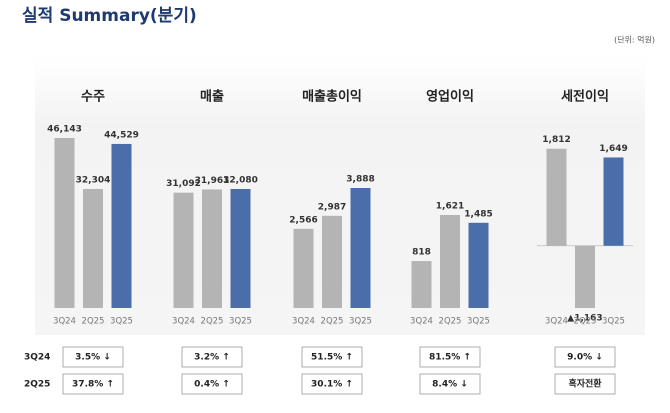 This screenshot has width=670, height=413. What do you see at coordinates (37, 385) in the screenshot?
I see `row-label: 2Q25` at bounding box center [37, 385].